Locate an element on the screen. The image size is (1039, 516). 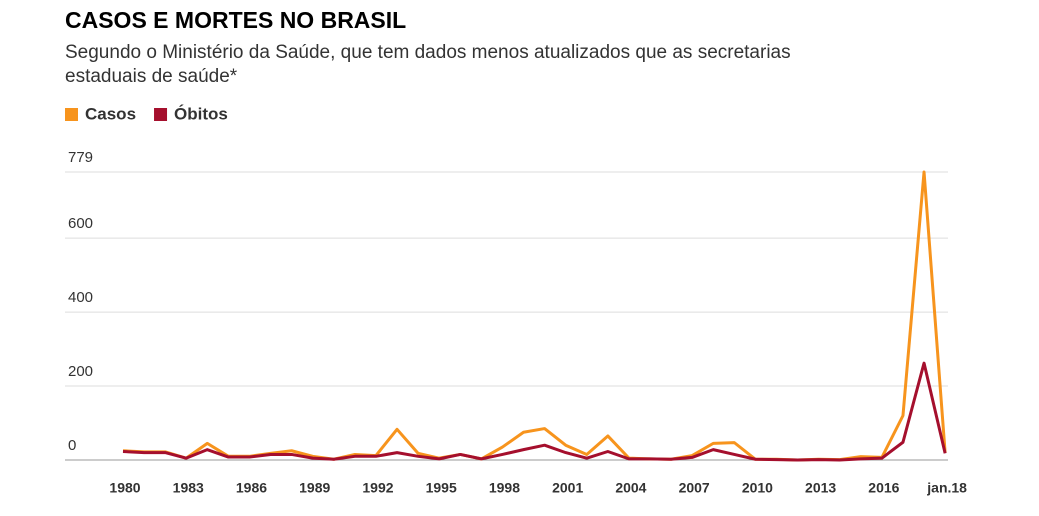
x-tick-label: 1983 is located at coordinates (188, 488).